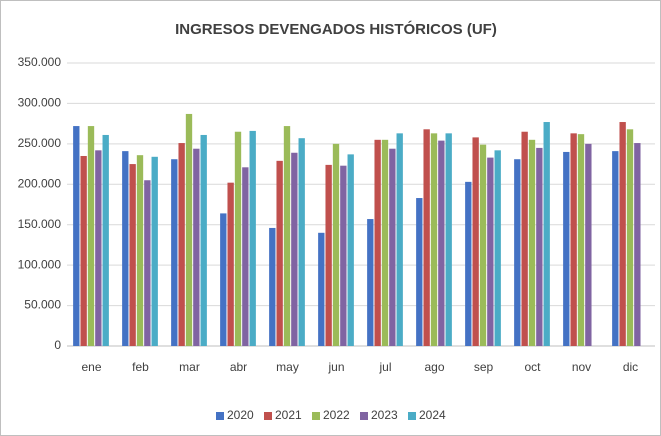 This screenshot has width=661, height=436. What do you see at coordinates (240, 415) in the screenshot?
I see `legend-label: 2020` at bounding box center [240, 415].